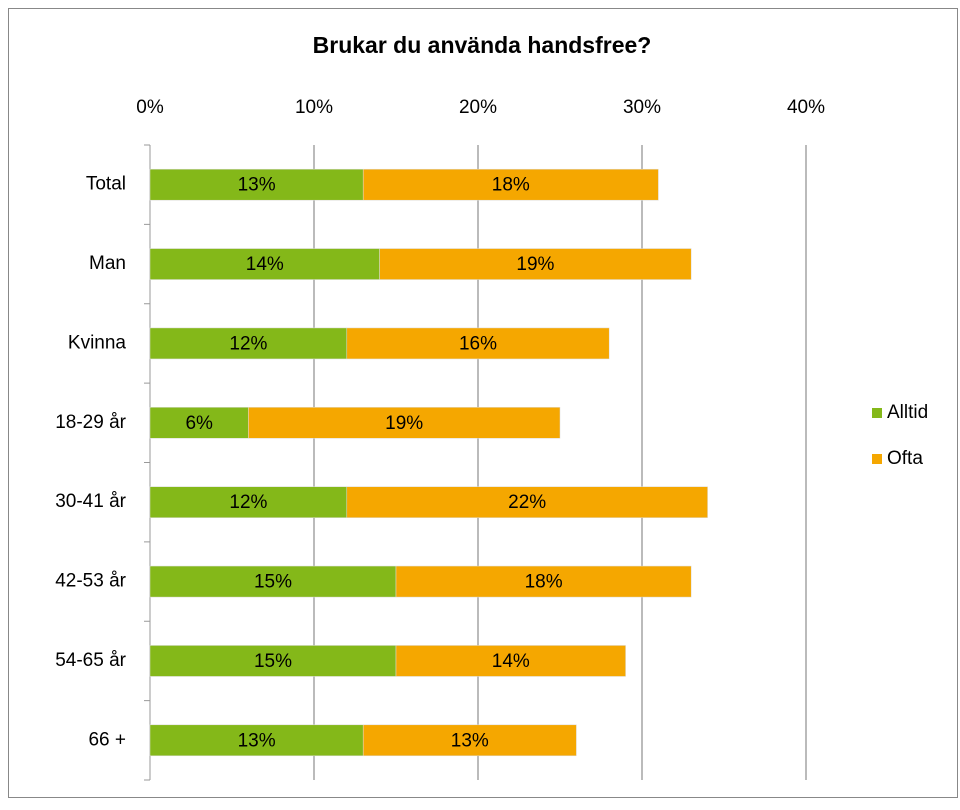 This screenshot has width=960, height=810. I want to click on legend-label: Ofta, so click(905, 458).